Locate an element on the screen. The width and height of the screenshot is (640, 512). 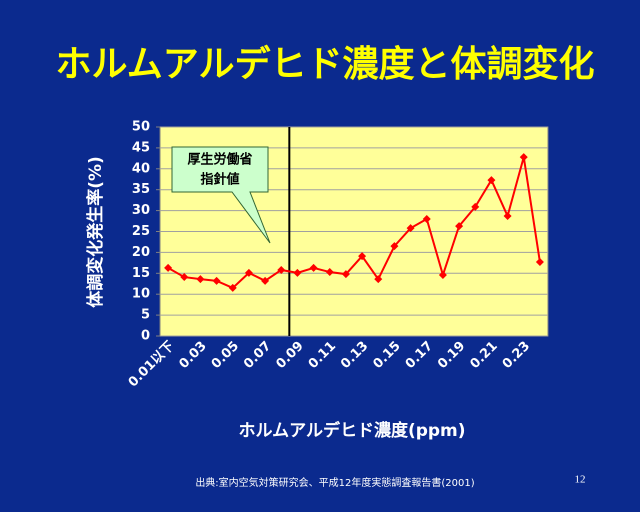
y-tick-label: 0 is located at coordinates (145, 336).